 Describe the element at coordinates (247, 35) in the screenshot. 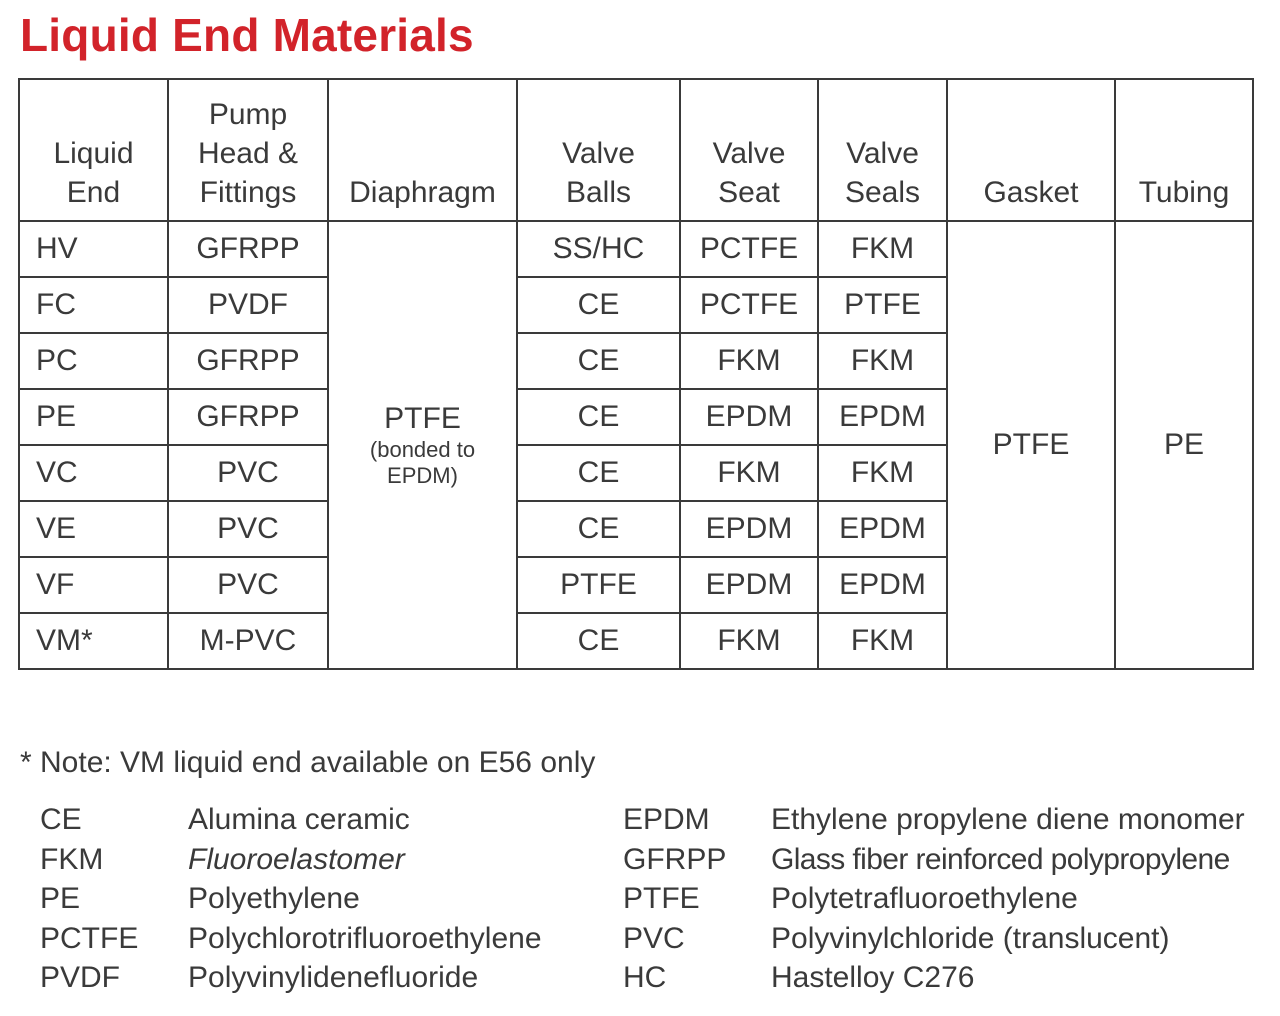

I see `page-title: Liquid End Materials` at that location.